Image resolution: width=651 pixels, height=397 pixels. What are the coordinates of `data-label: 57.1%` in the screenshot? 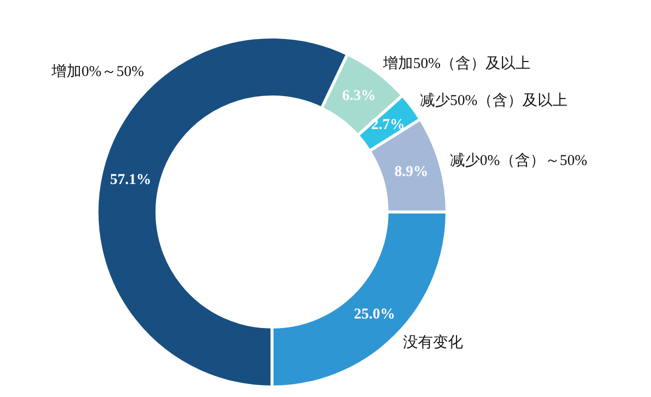 It's located at (131, 180).